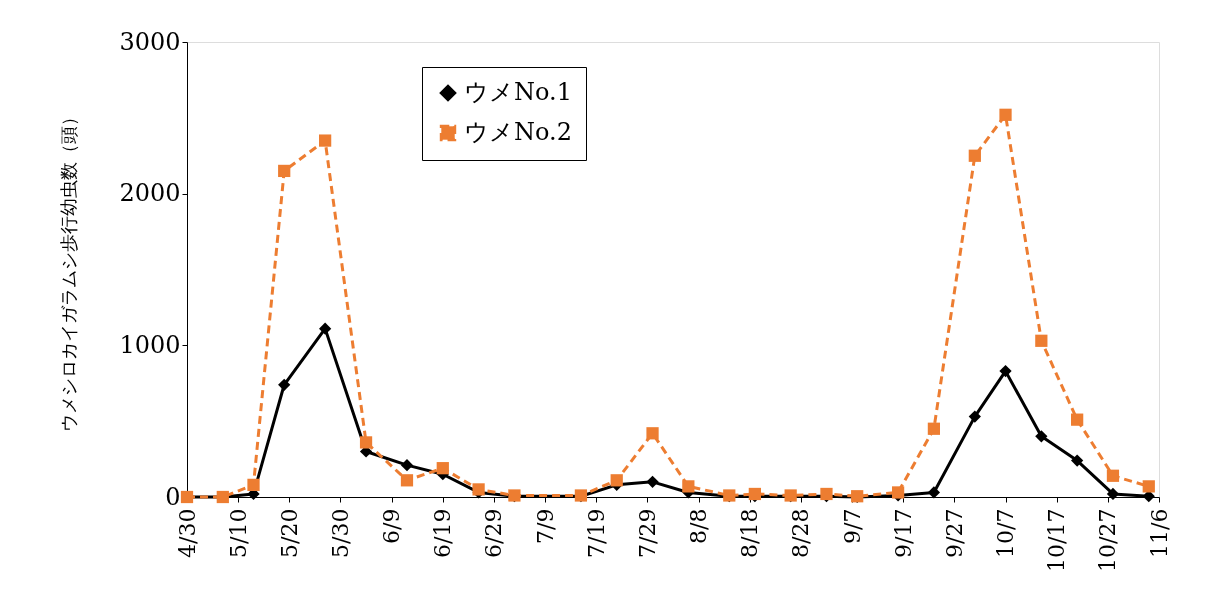 The width and height of the screenshot is (1208, 592). What do you see at coordinates (699, 526) in the screenshot?
I see `x-tick-label: 8/8` at bounding box center [699, 526].